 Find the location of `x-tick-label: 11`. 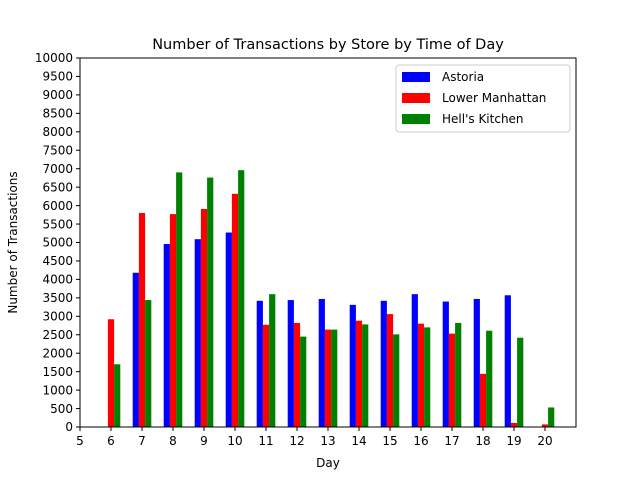

x-tick-label: 11 is located at coordinates (265, 441).